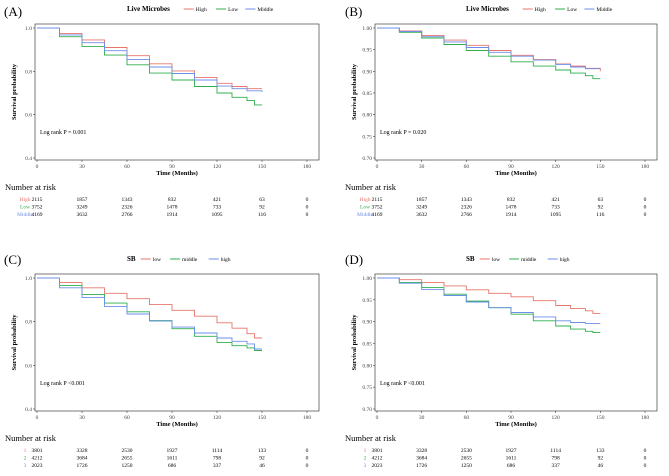 Image resolution: width=669 pixels, height=476 pixels. Describe the element at coordinates (37, 215) in the screenshot. I see `risk-count: 4169` at that location.